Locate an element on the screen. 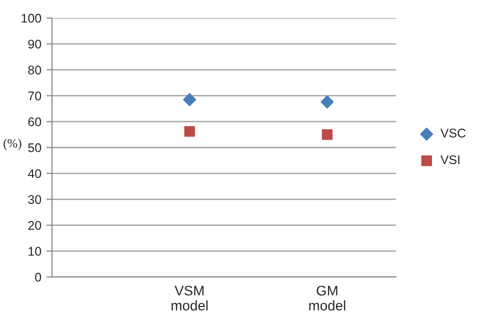 Image resolution: width=478 pixels, height=325 pixels. y-tick-label: 30 is located at coordinates (35, 199).